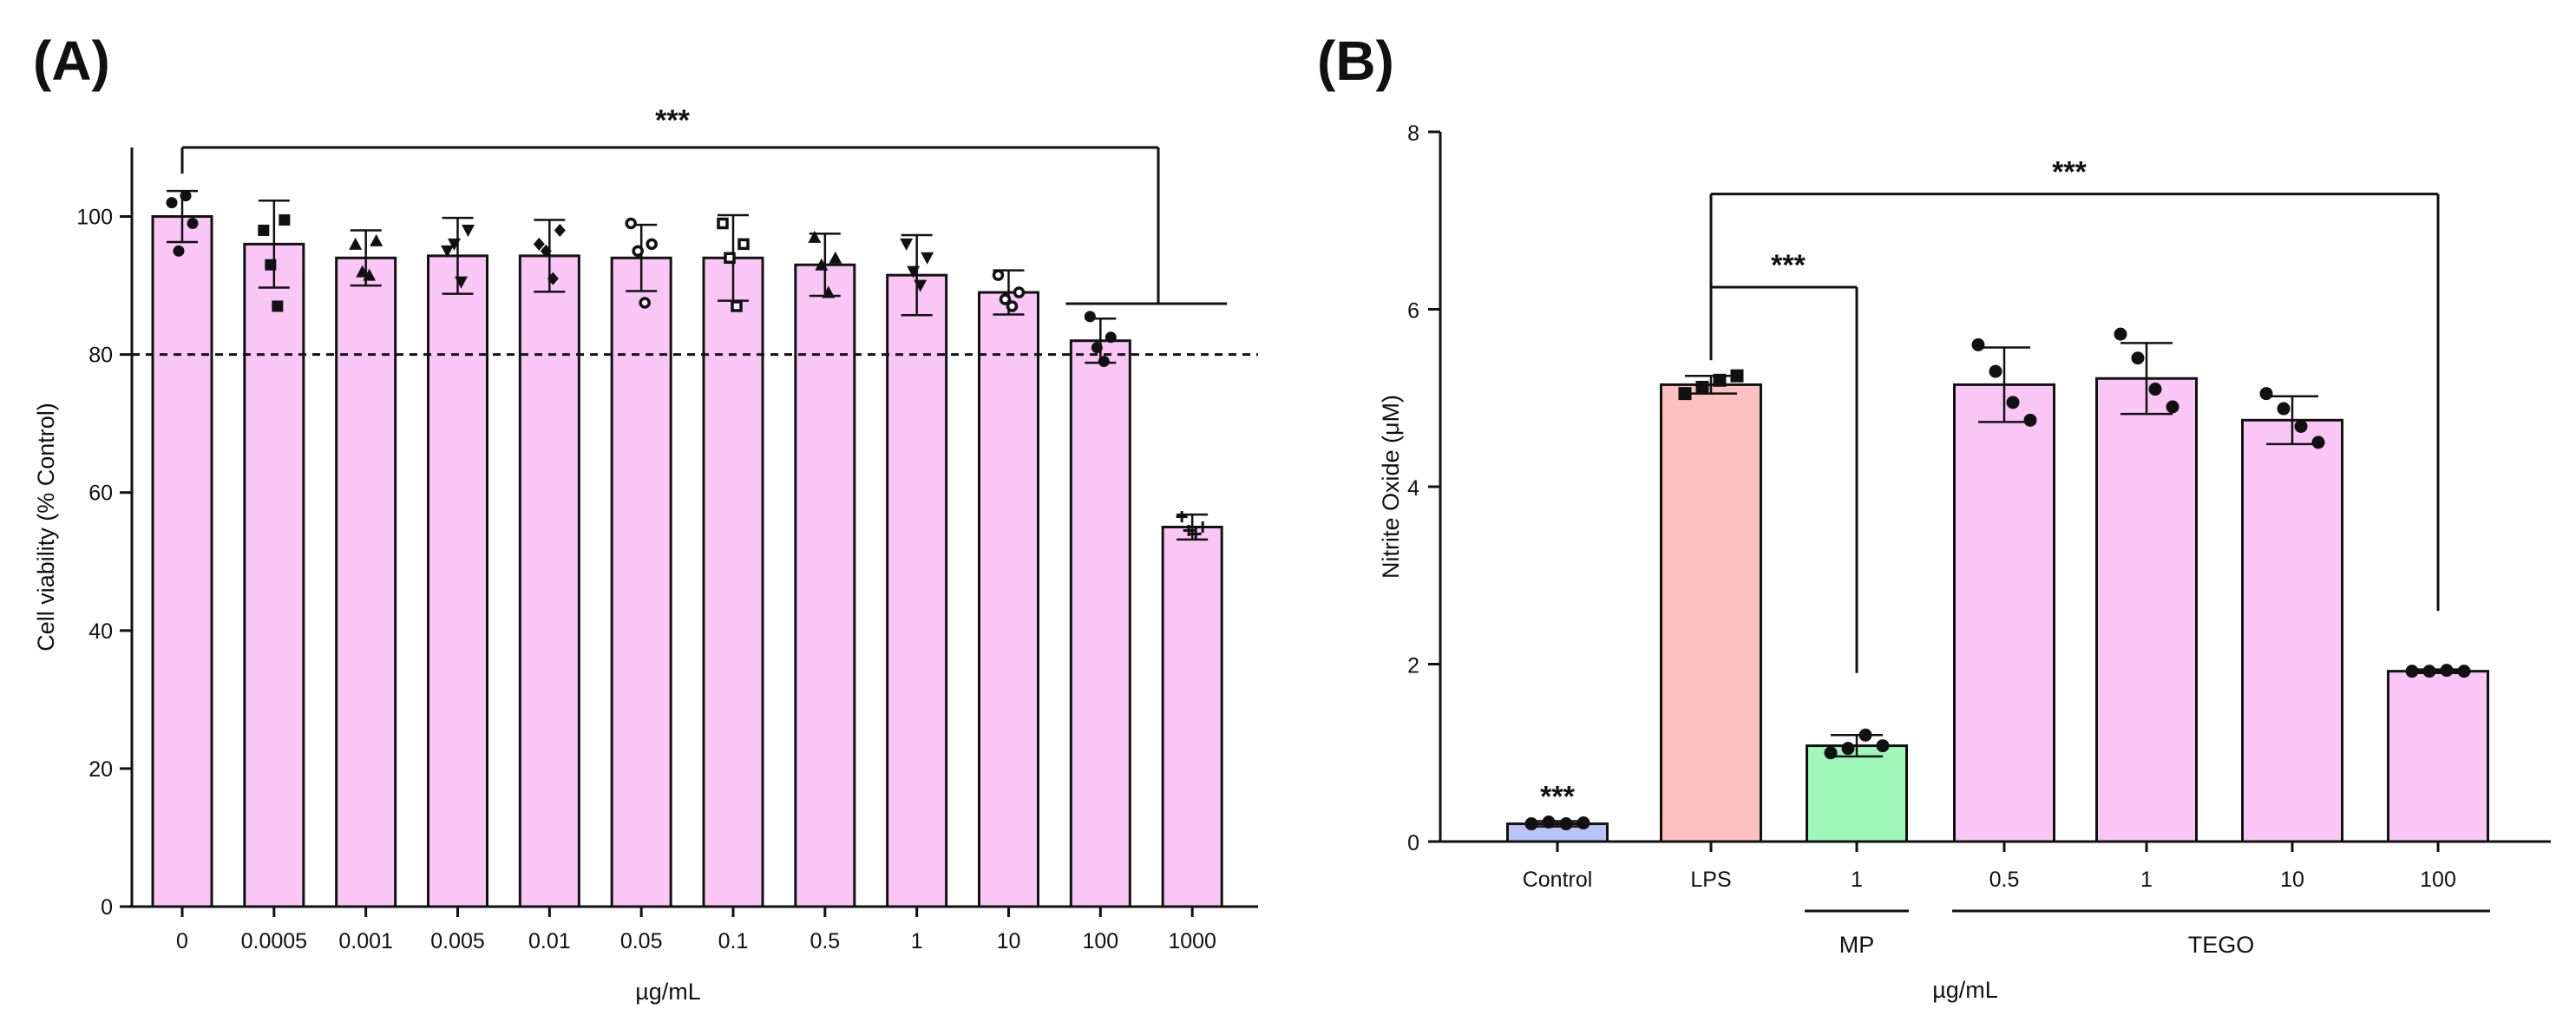 Image resolution: width=2576 pixels, height=1022 pixels. Describe the element at coordinates (1391, 487) in the screenshot. I see `panel-b-y-axis-label: Nitrite Oxide (μM)` at that location.